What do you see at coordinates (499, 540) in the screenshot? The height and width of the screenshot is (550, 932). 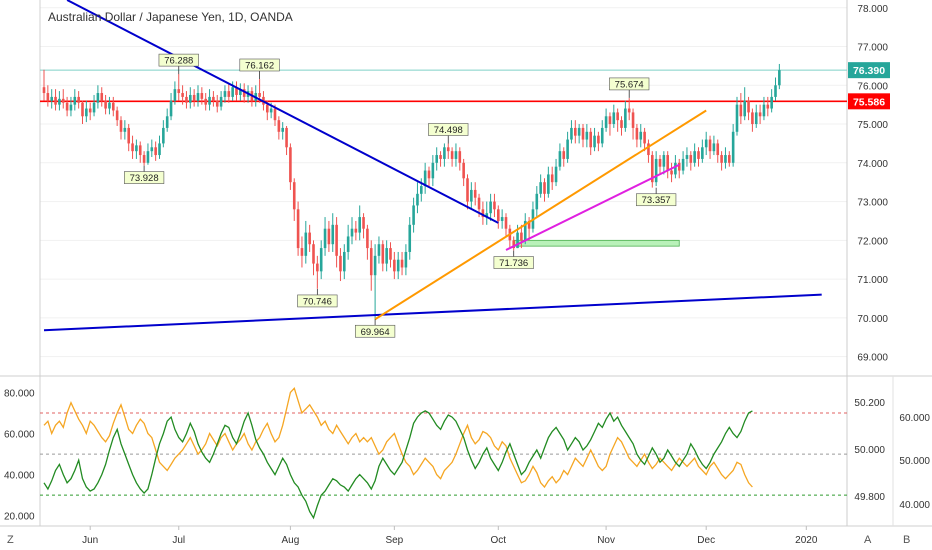 I see `time-tick-label: Oct` at bounding box center [499, 540].